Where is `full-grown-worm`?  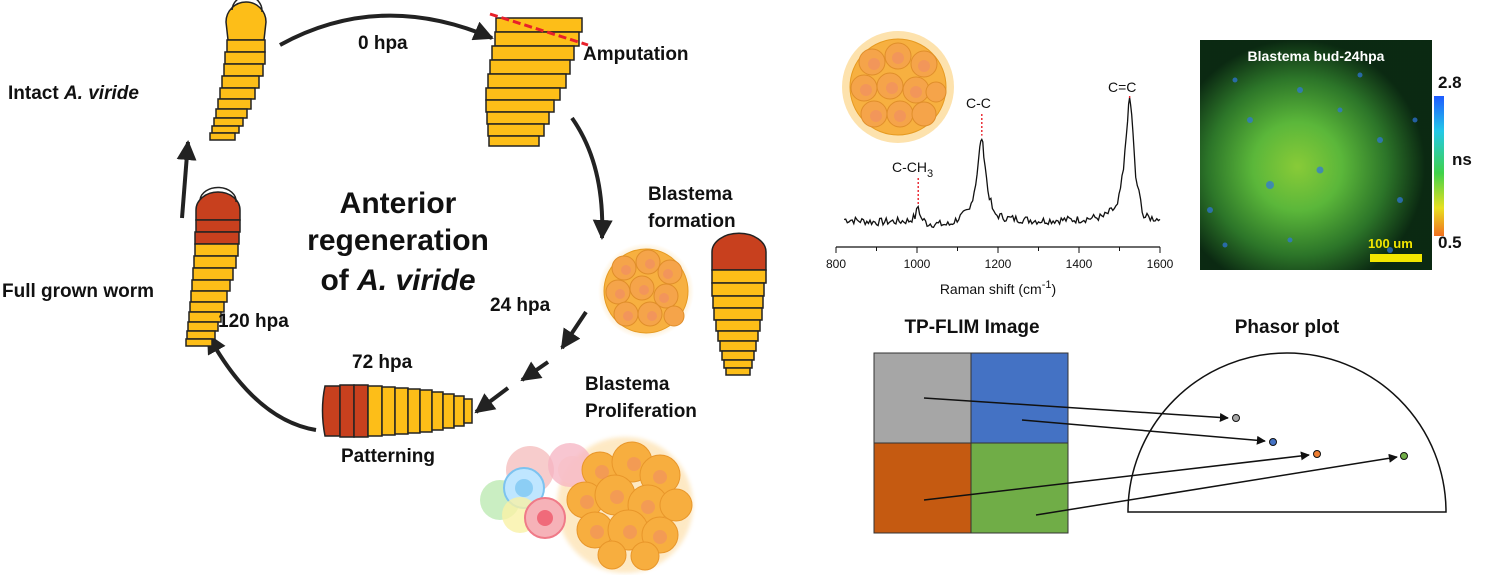
full-grown-worm is located at coordinates (213, 266).